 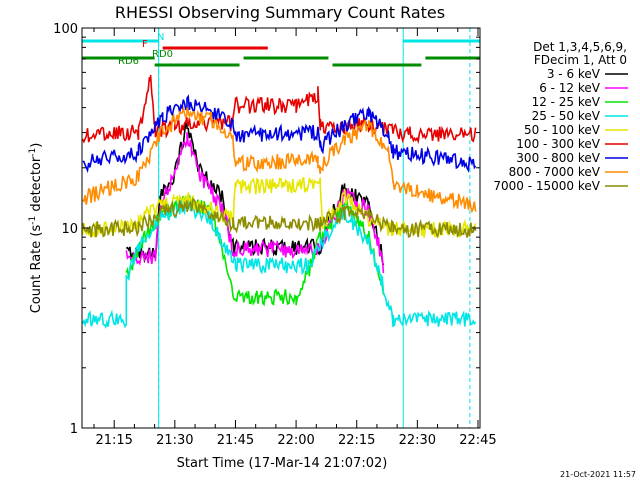 I want to click on chart-title: RHESSI Observing Summary Count Rates, so click(x=280, y=12).